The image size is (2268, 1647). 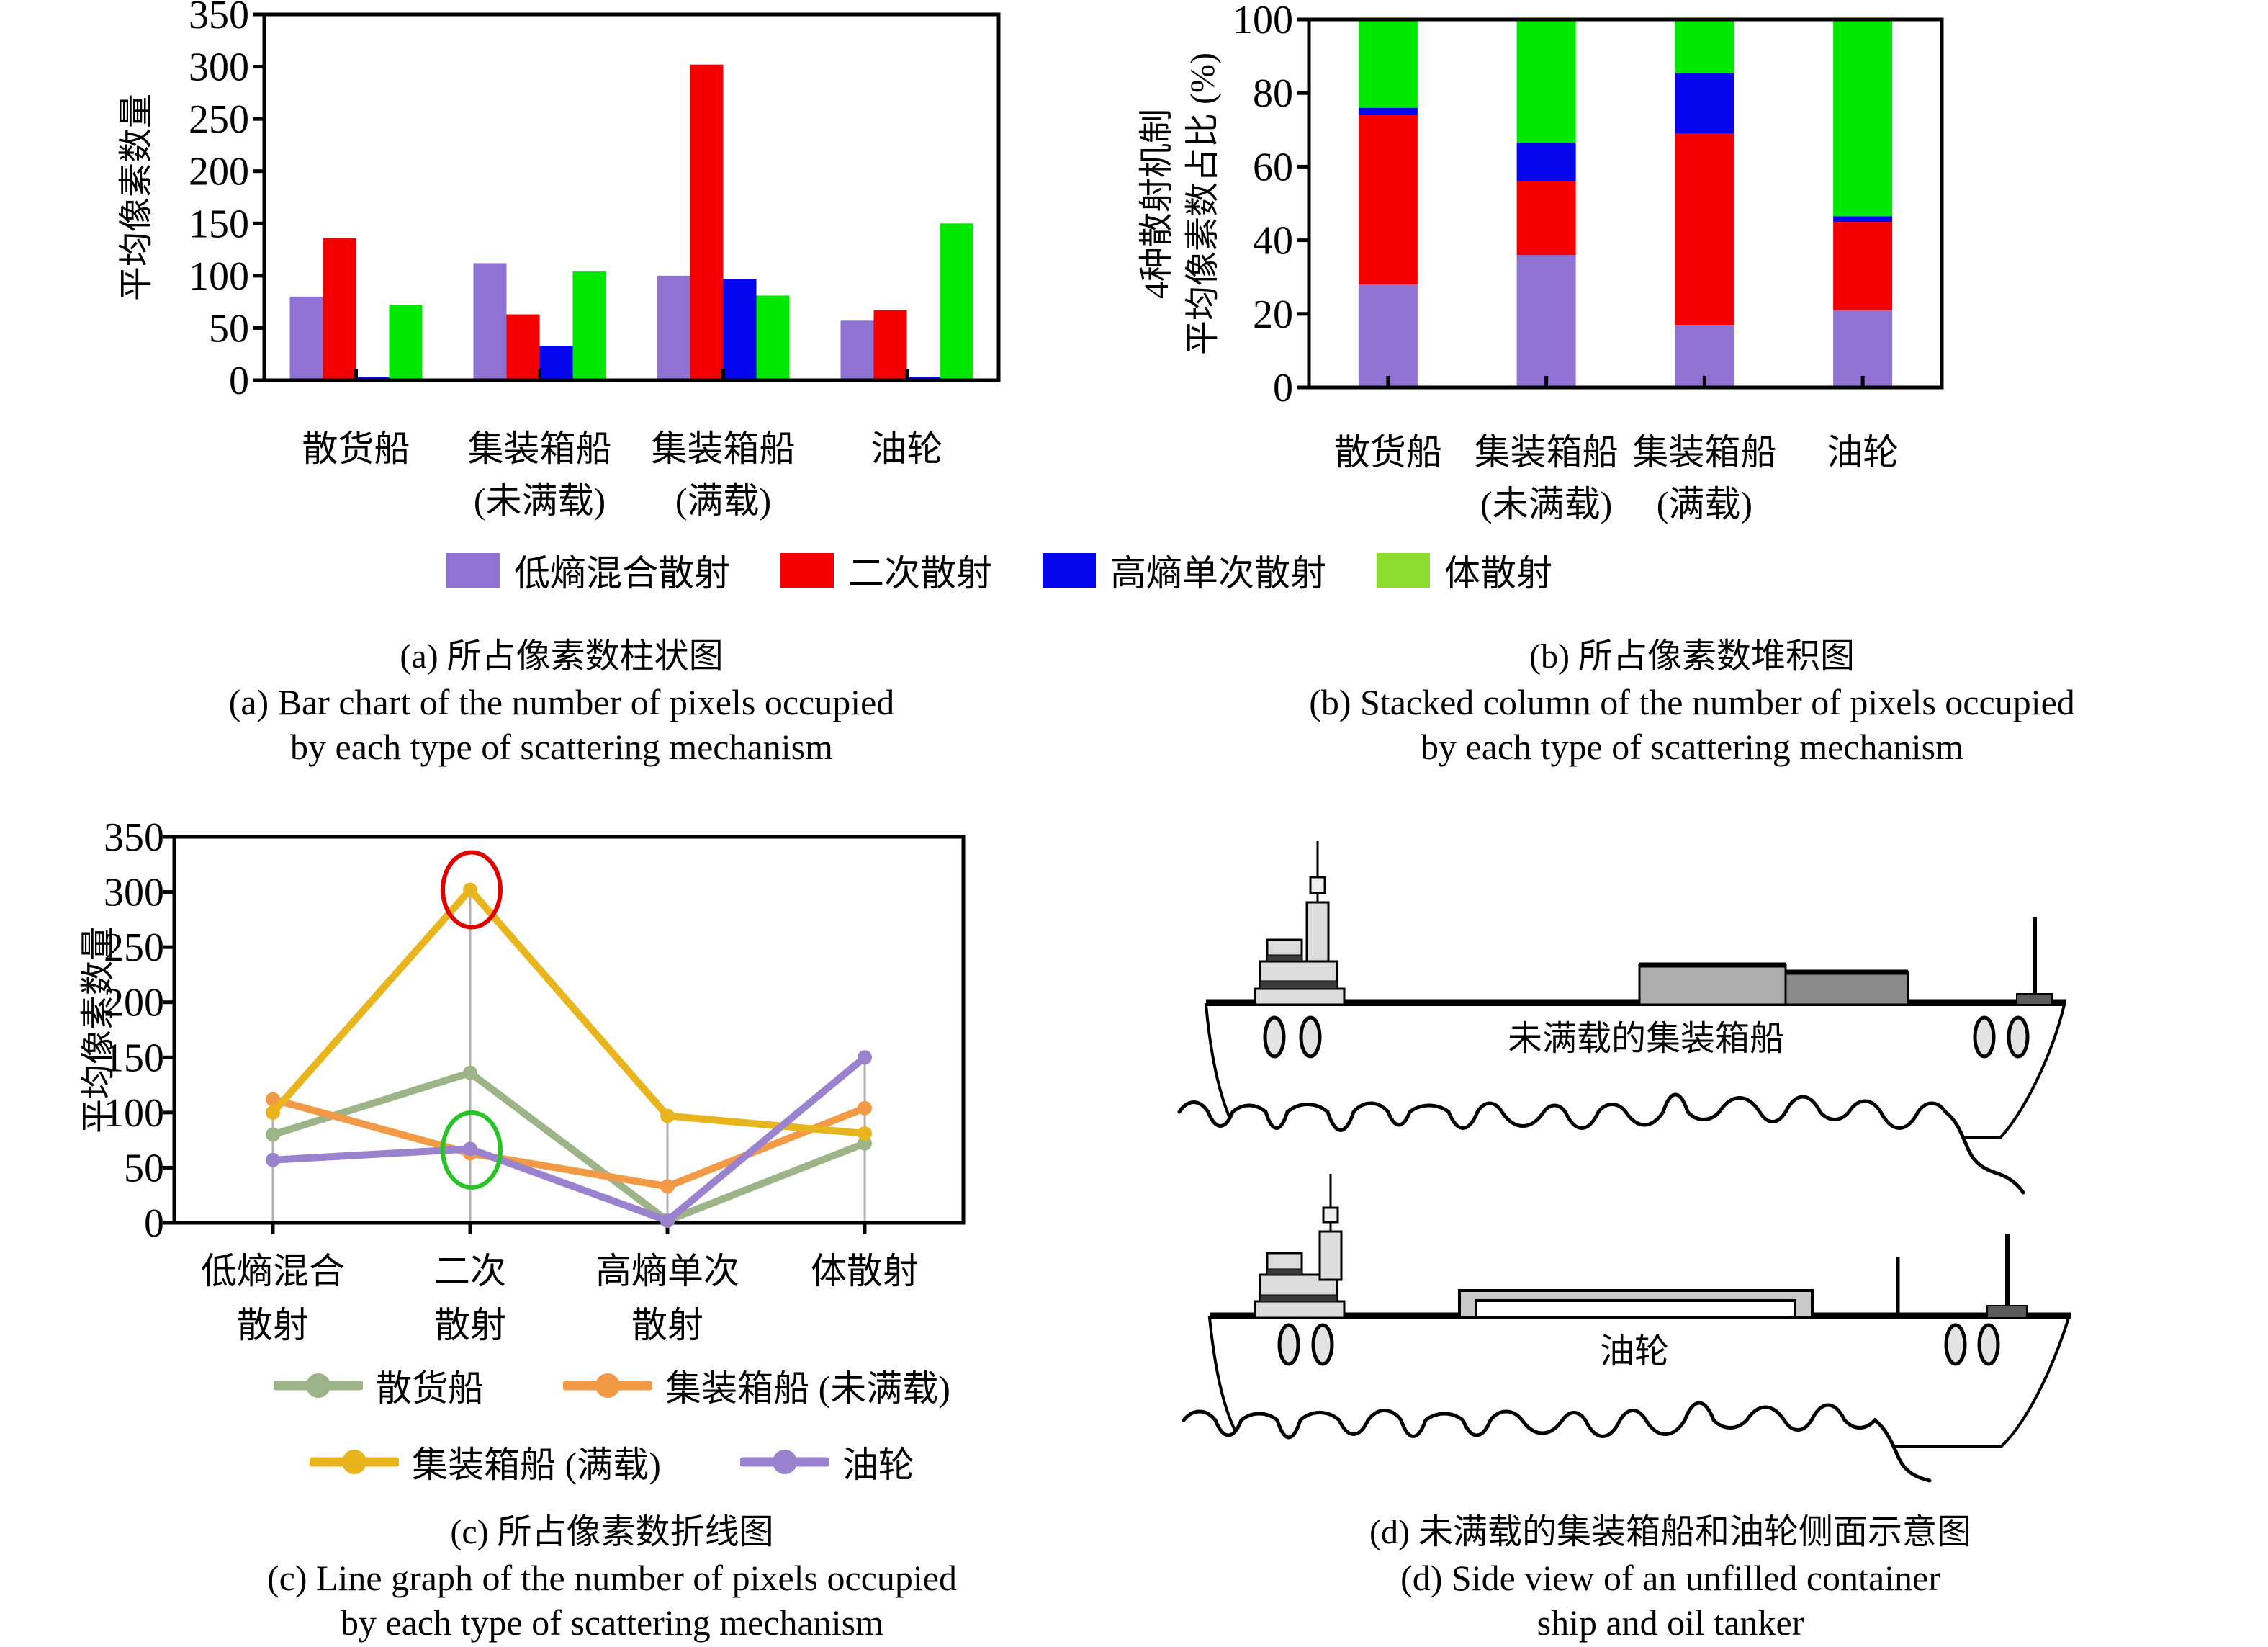 I want to click on y-tick-label: 200, so click(x=219, y=172).